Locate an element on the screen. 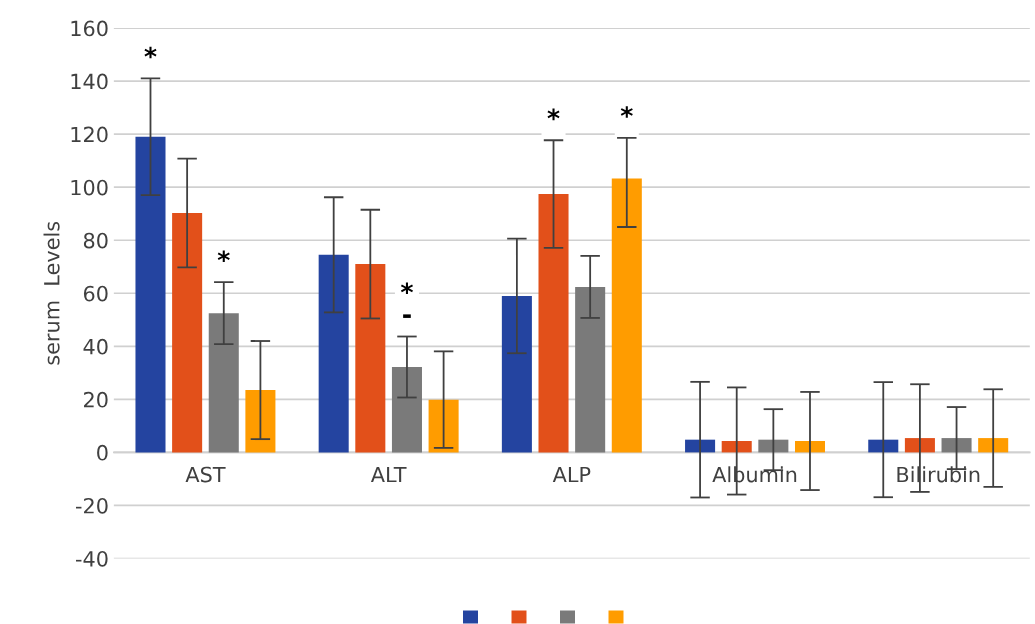  y-tick-label: 80 is located at coordinates (95, 240).